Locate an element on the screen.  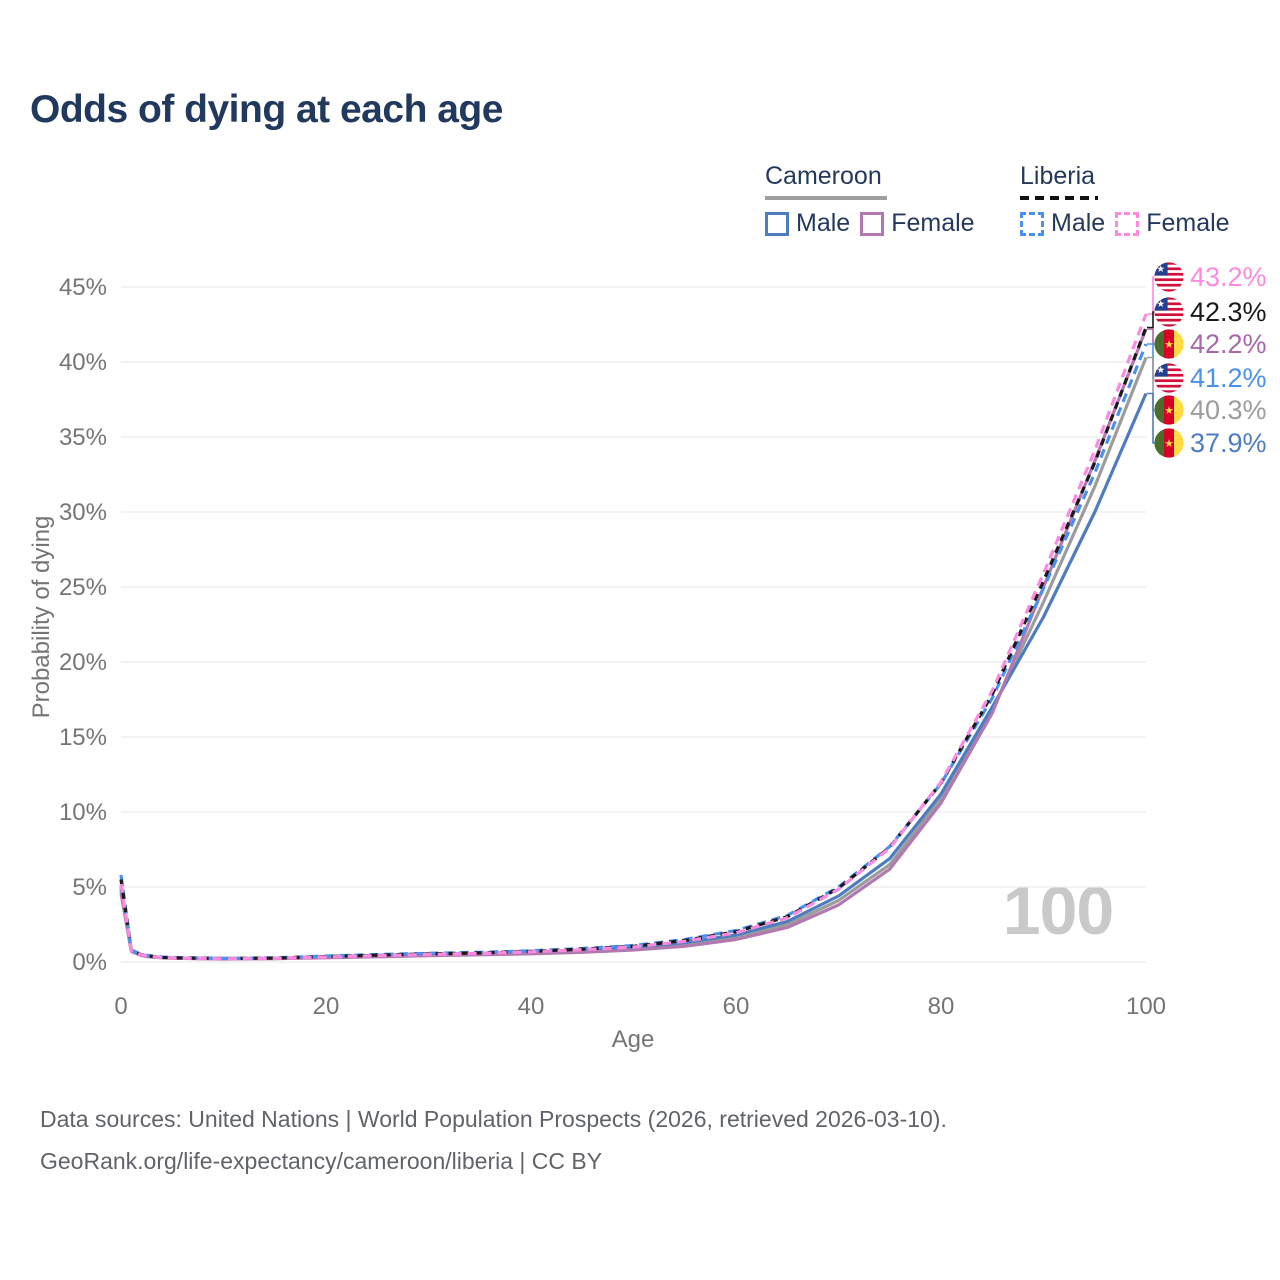
end-label-value: 37.9% is located at coordinates (1228, 442).